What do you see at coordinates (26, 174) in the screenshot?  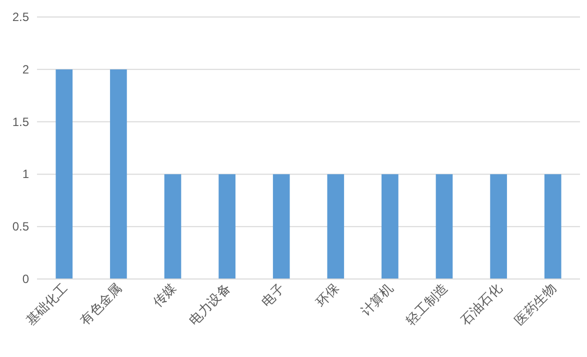 I see `y-tick-label: 1` at bounding box center [26, 174].